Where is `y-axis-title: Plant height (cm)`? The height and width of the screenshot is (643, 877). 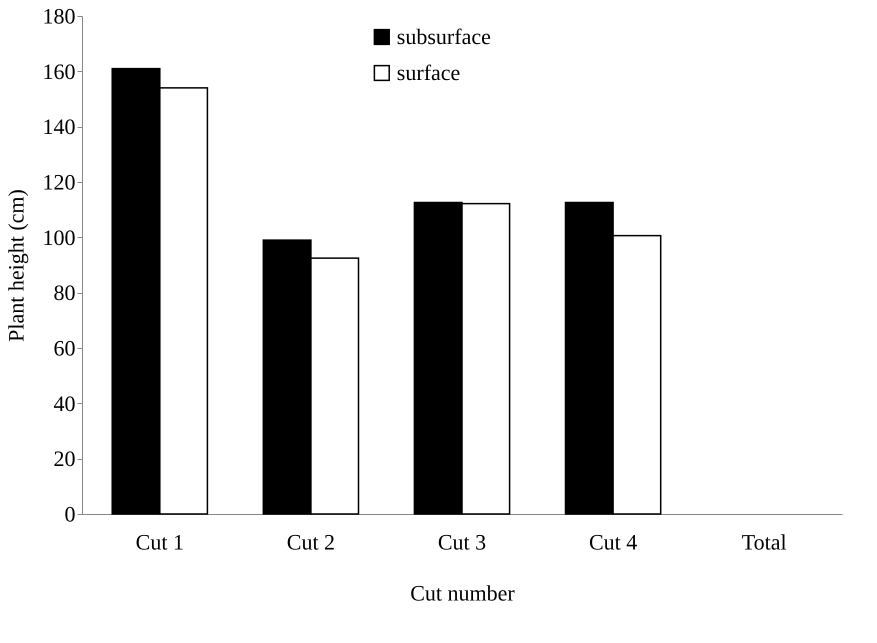
y-axis-title: Plant height (cm) is located at coordinates (16, 265).